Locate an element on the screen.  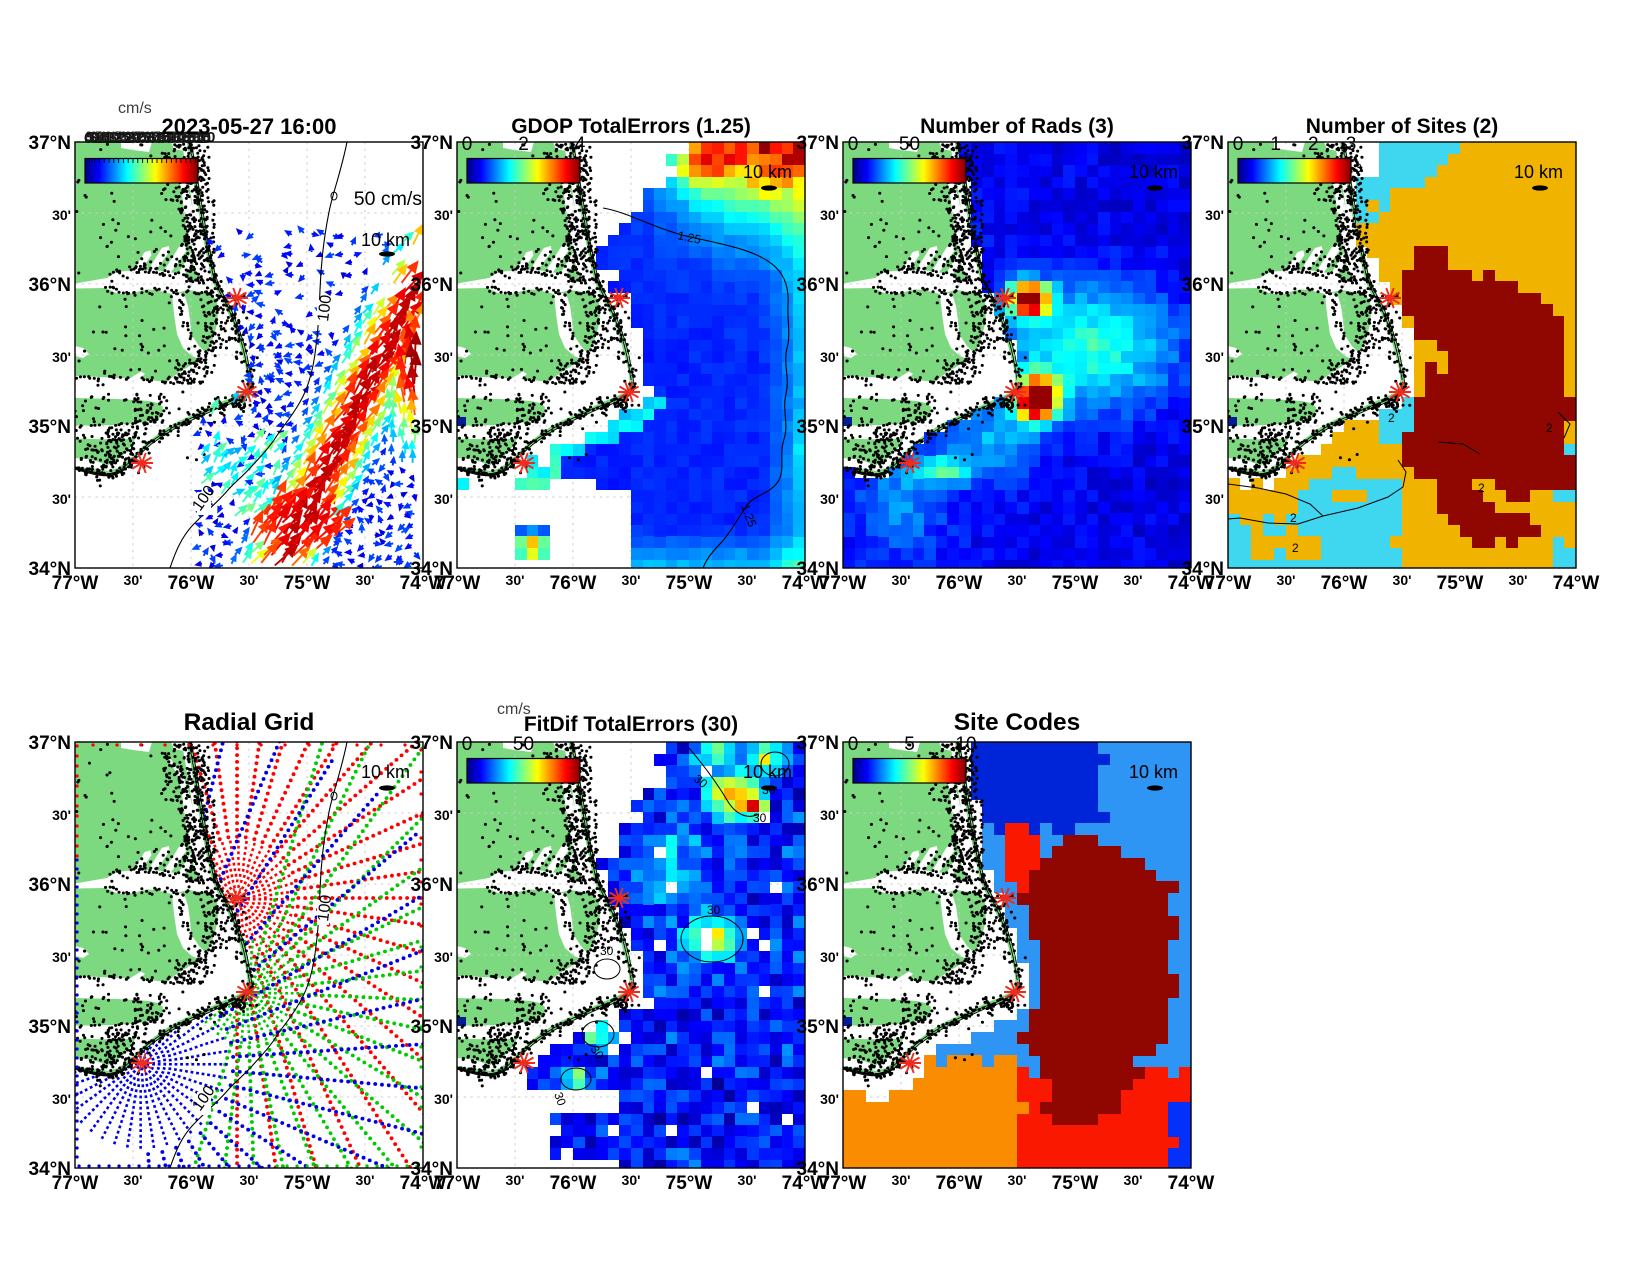
svg-text: 50 cm/s is located at coordinates (388, 199).